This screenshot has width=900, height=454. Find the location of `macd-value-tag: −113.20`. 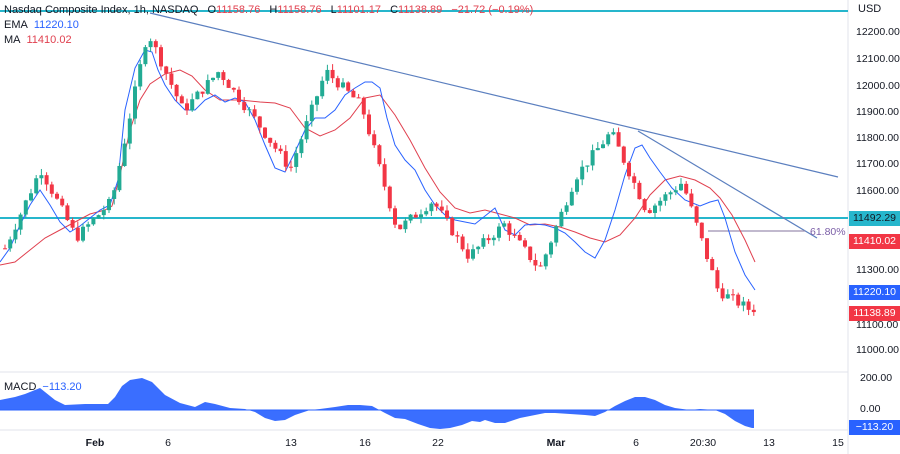

macd-value-tag: −113.20 is located at coordinates (874, 427).